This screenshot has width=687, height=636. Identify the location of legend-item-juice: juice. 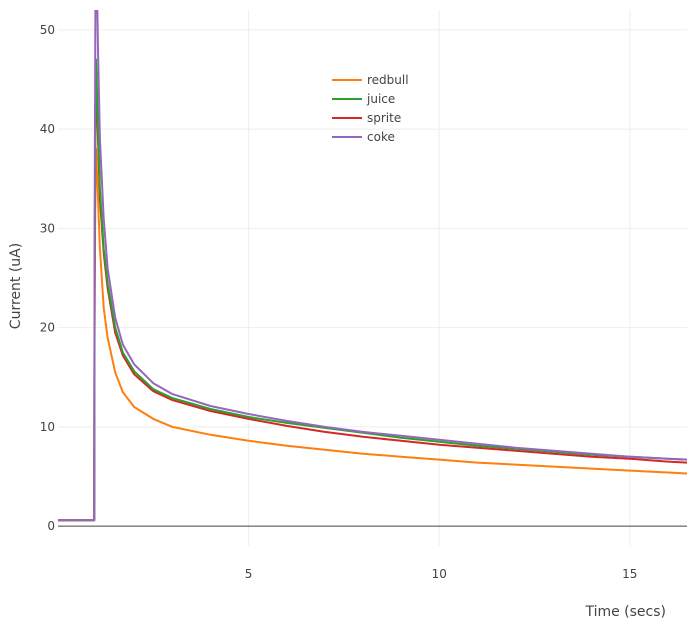
(363, 99).